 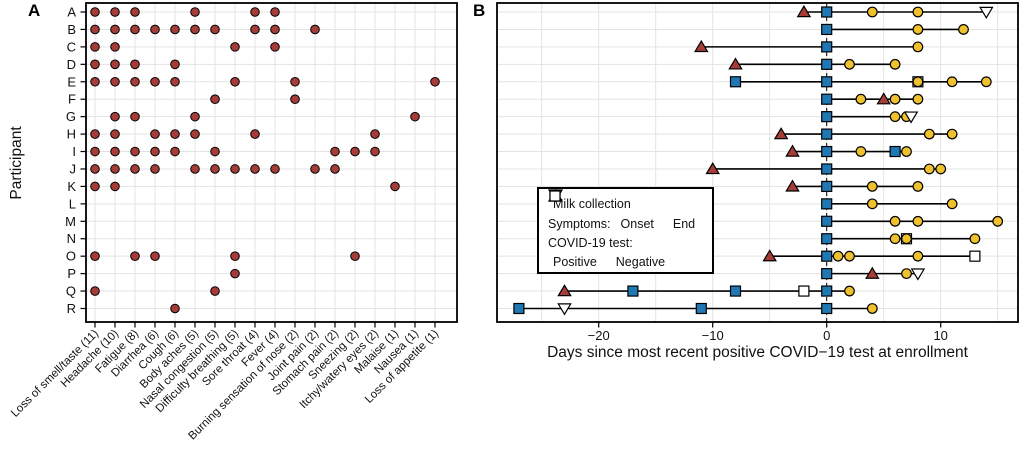 I want to click on legend-row-milk: Milk collection, so click(x=630, y=202).